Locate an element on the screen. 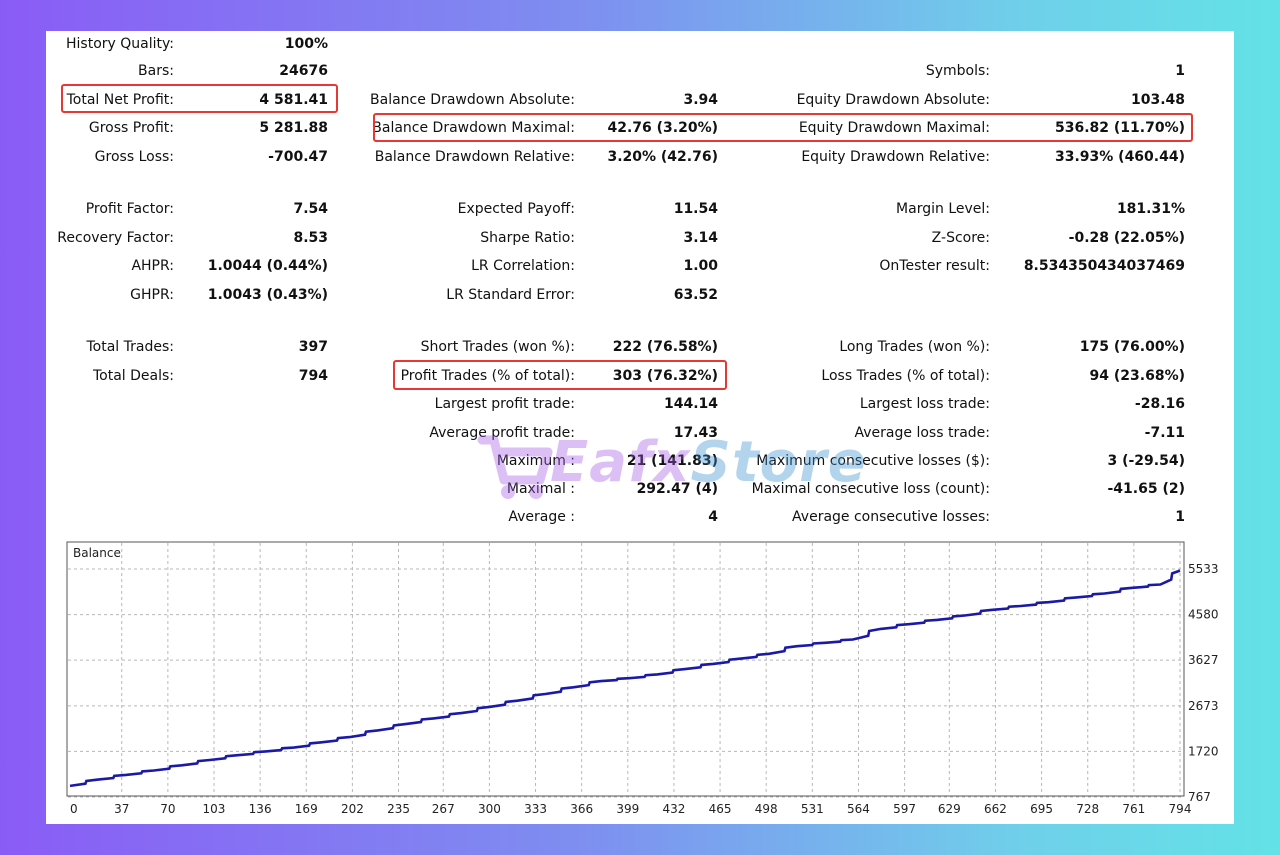 The width and height of the screenshot is (1280, 855). short-trades-label: Short Trades (won %): is located at coordinates (497, 347).